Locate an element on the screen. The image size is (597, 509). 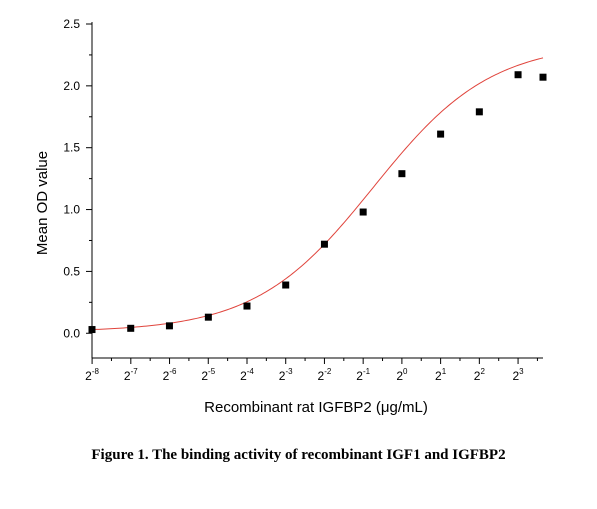
y-tick-label: 2.0 is located at coordinates (71, 86).